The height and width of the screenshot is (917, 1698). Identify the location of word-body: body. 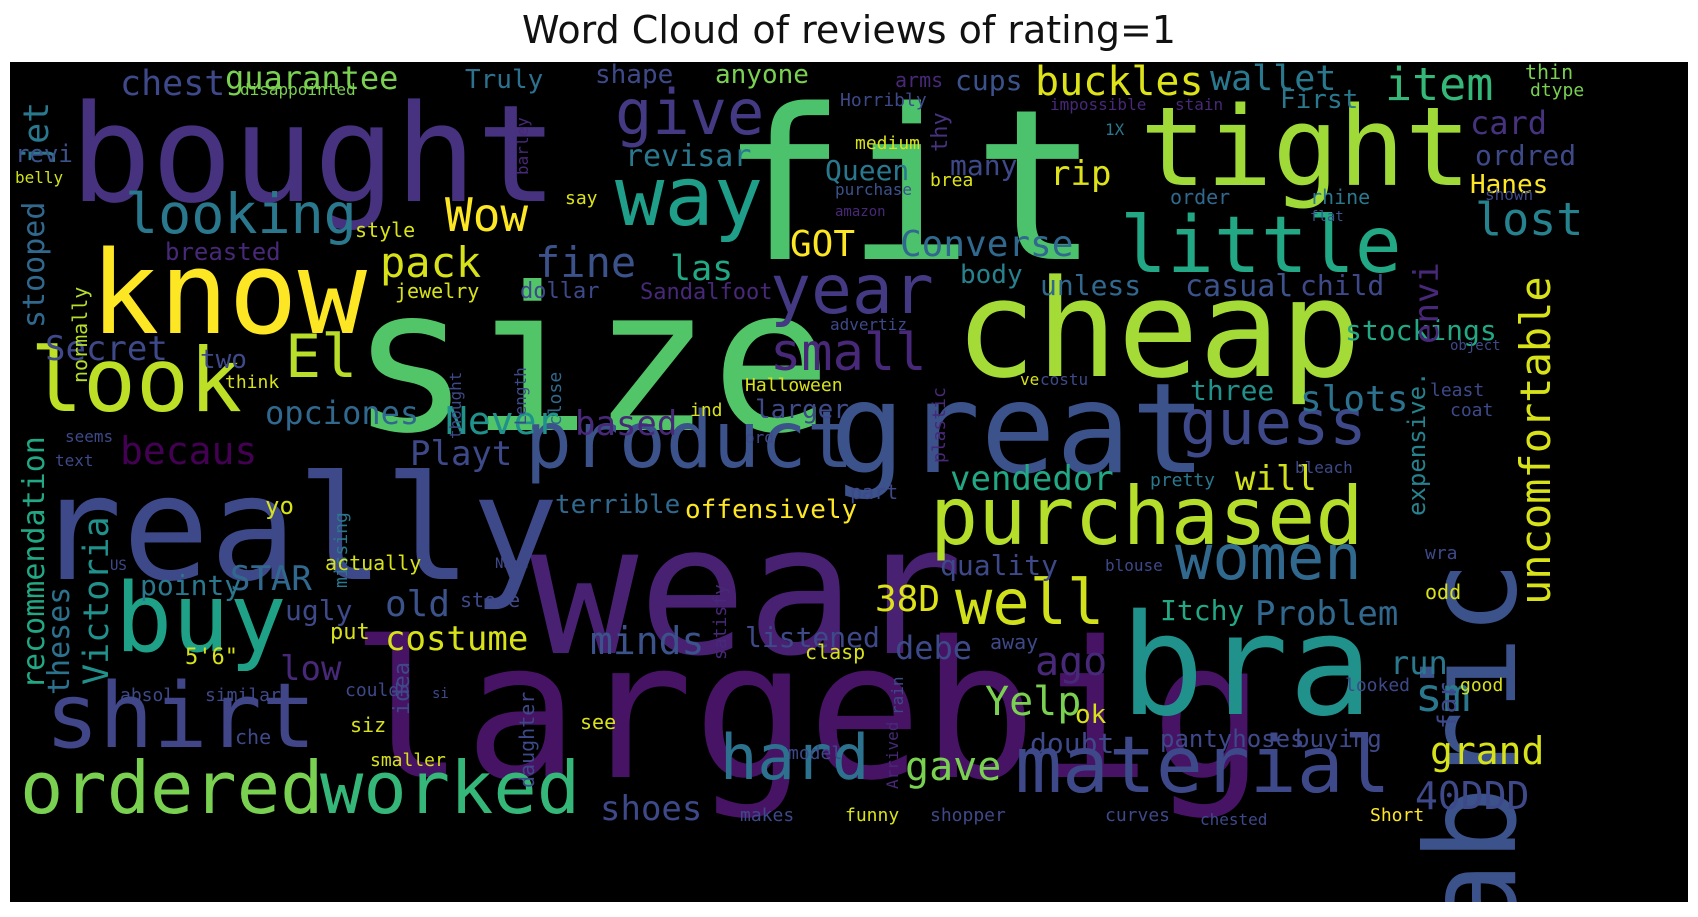
(991, 275).